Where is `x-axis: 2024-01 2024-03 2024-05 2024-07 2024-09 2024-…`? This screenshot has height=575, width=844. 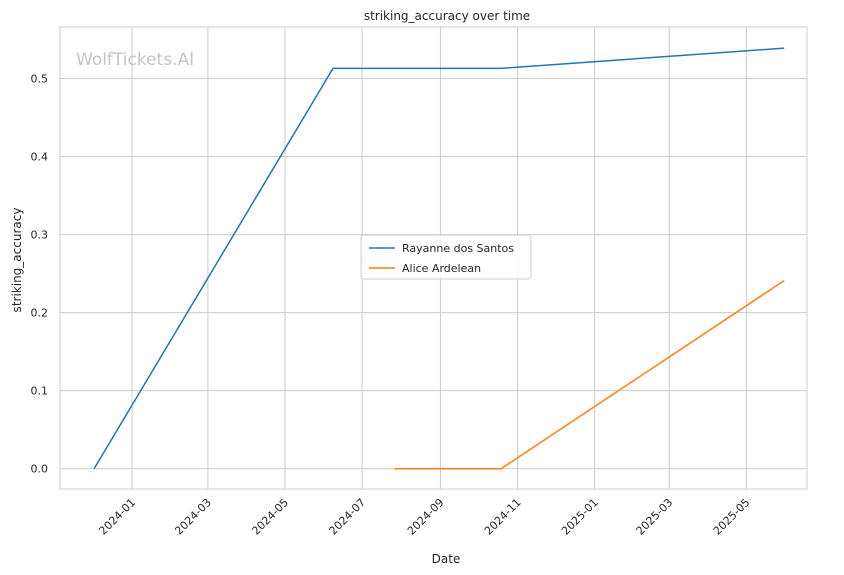
x-axis: 2024-01 2024-03 2024-05 2024-07 2024-09 2024-… is located at coordinates (424, 517).